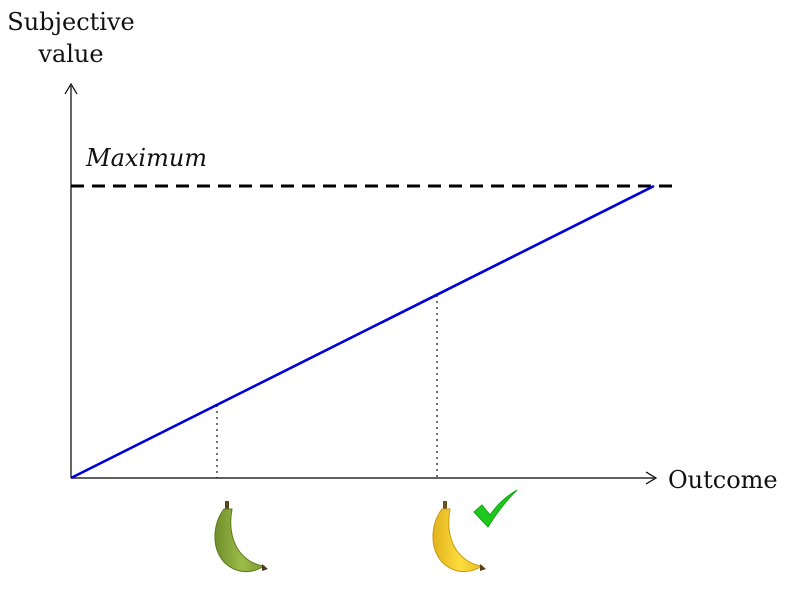 The width and height of the screenshot is (805, 598). I want to click on y-axis-label-line2: value, so click(70, 54).